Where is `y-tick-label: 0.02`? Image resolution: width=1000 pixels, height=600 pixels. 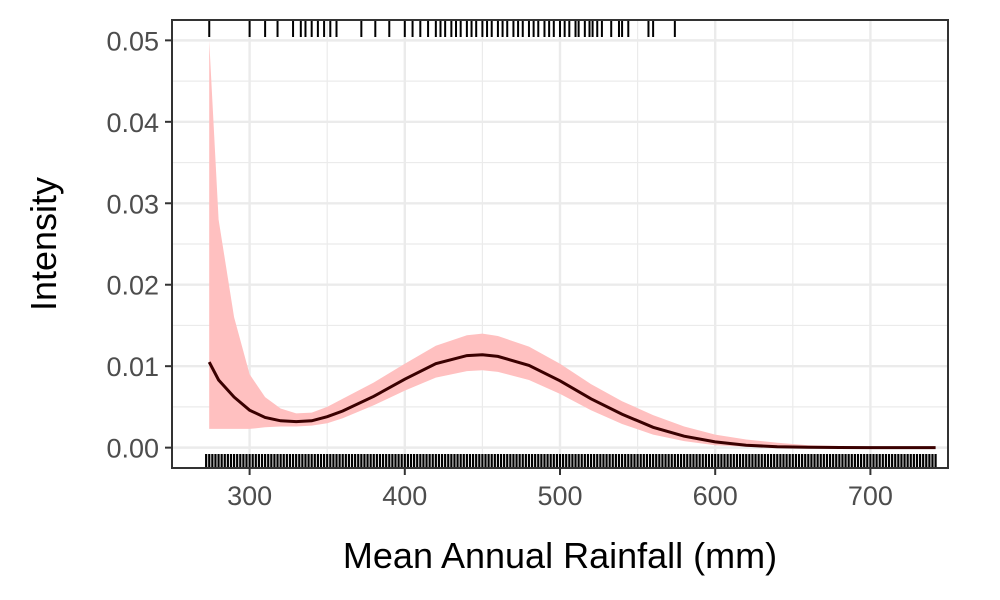 y-tick-label: 0.02 is located at coordinates (132, 286).